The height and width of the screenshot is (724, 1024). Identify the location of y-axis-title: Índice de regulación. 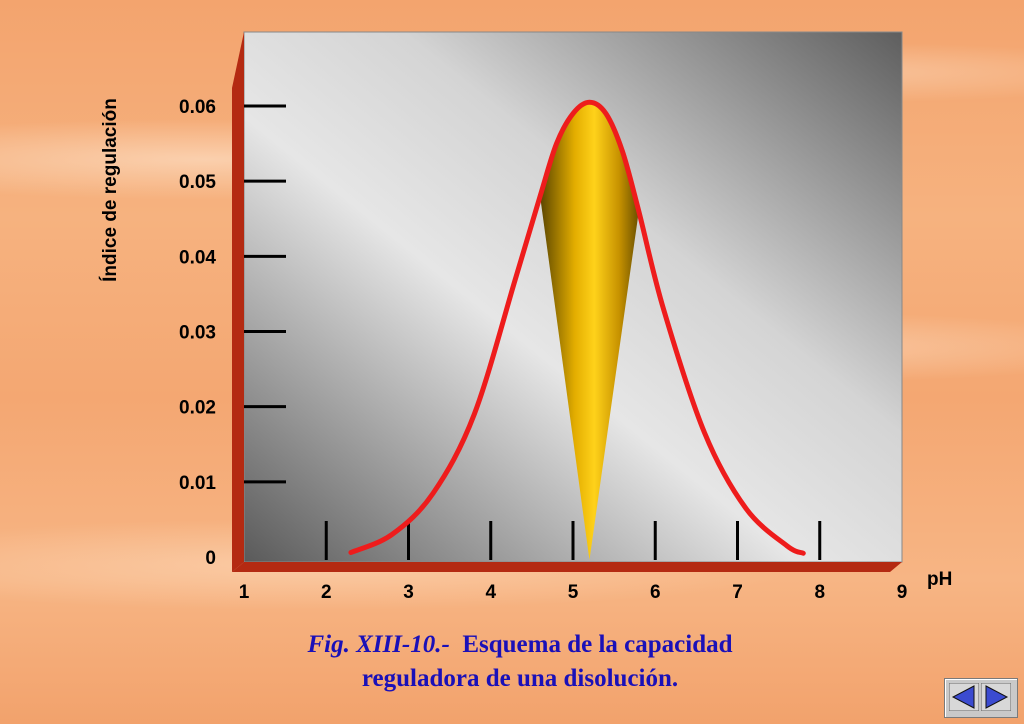
(110, 190).